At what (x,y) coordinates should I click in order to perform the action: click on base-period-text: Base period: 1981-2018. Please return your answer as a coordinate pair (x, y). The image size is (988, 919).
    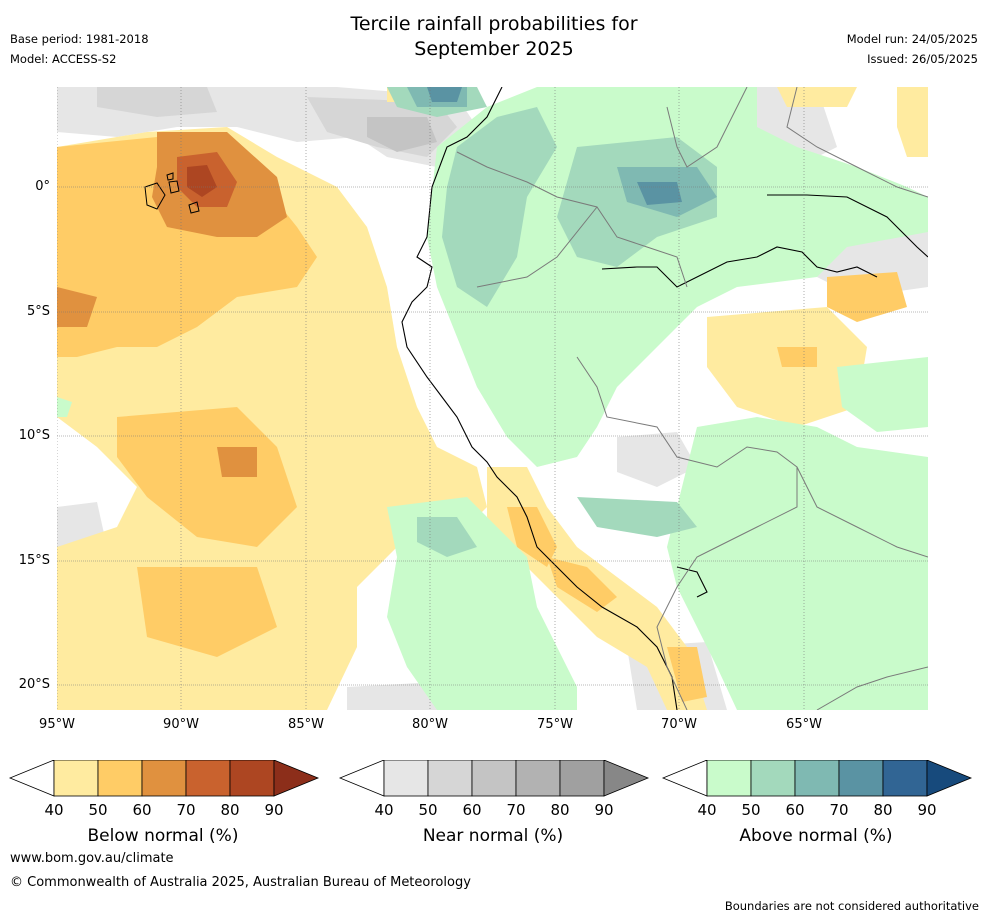
    Looking at the image, I should click on (79, 39).